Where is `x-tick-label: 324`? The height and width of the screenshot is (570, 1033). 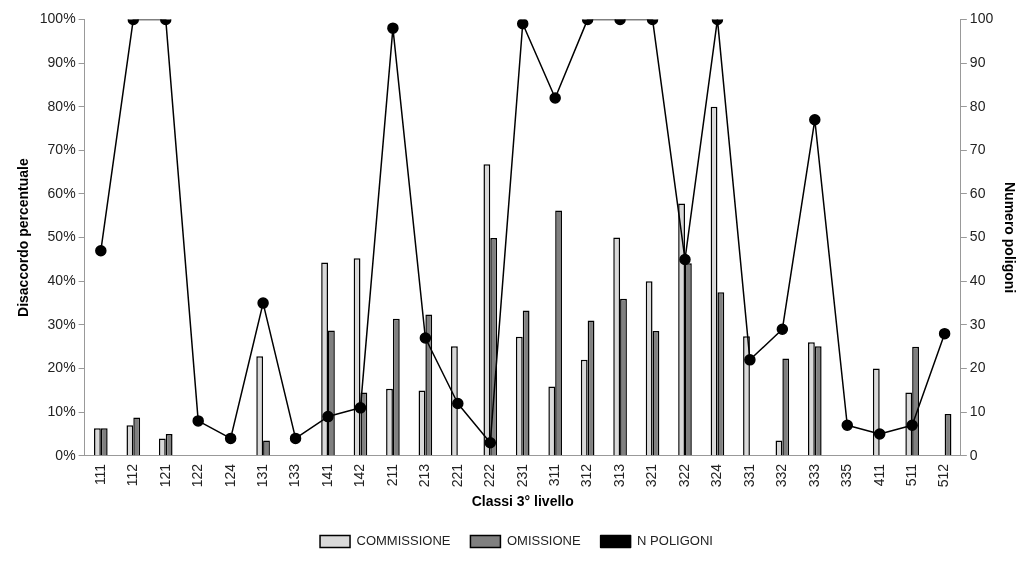 x-tick-label: 324 is located at coordinates (716, 475).